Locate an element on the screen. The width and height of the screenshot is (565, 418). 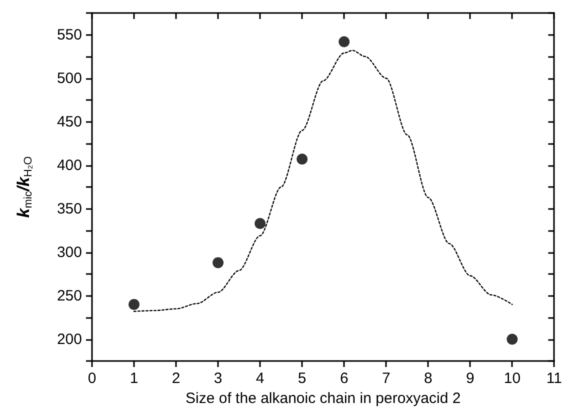
y-tick-label: 200 is located at coordinates (69, 339).